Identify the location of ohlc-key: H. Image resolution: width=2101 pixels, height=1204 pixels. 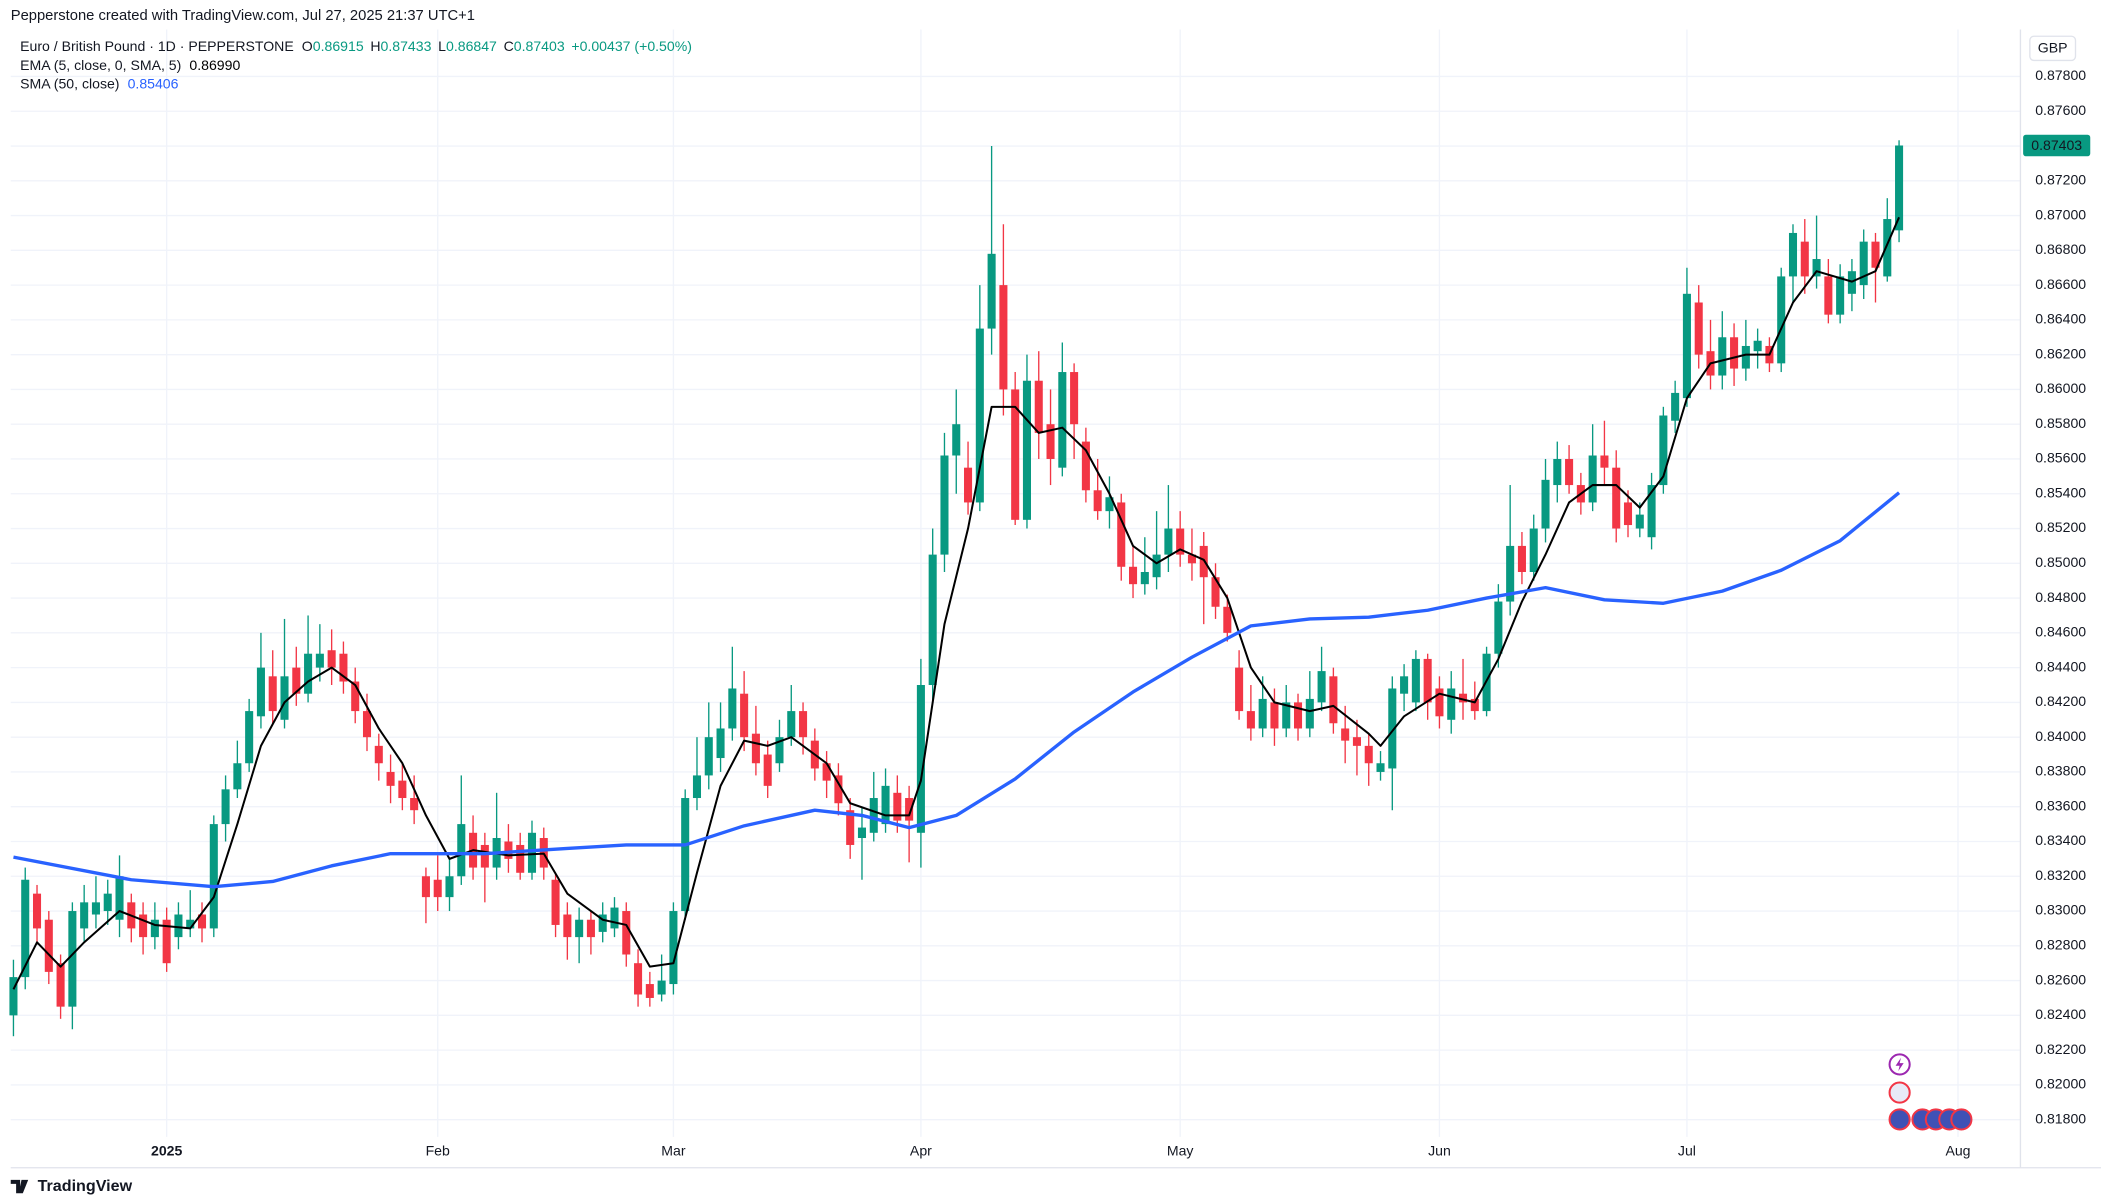
(375, 46).